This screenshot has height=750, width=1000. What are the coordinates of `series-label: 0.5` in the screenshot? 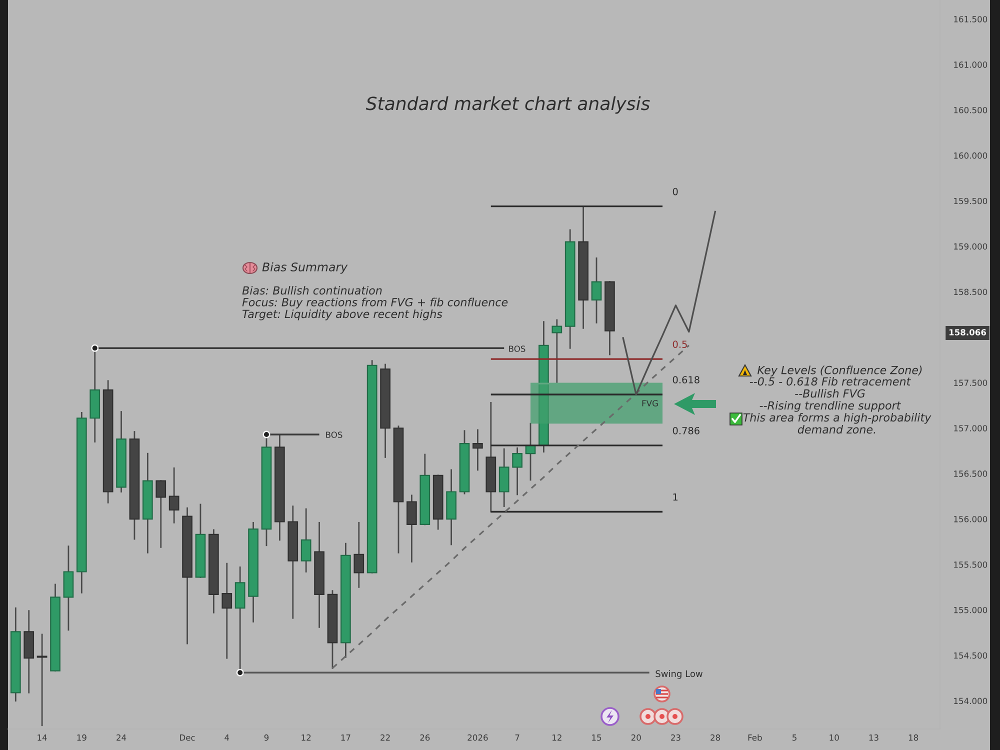 It's located at (679, 344).